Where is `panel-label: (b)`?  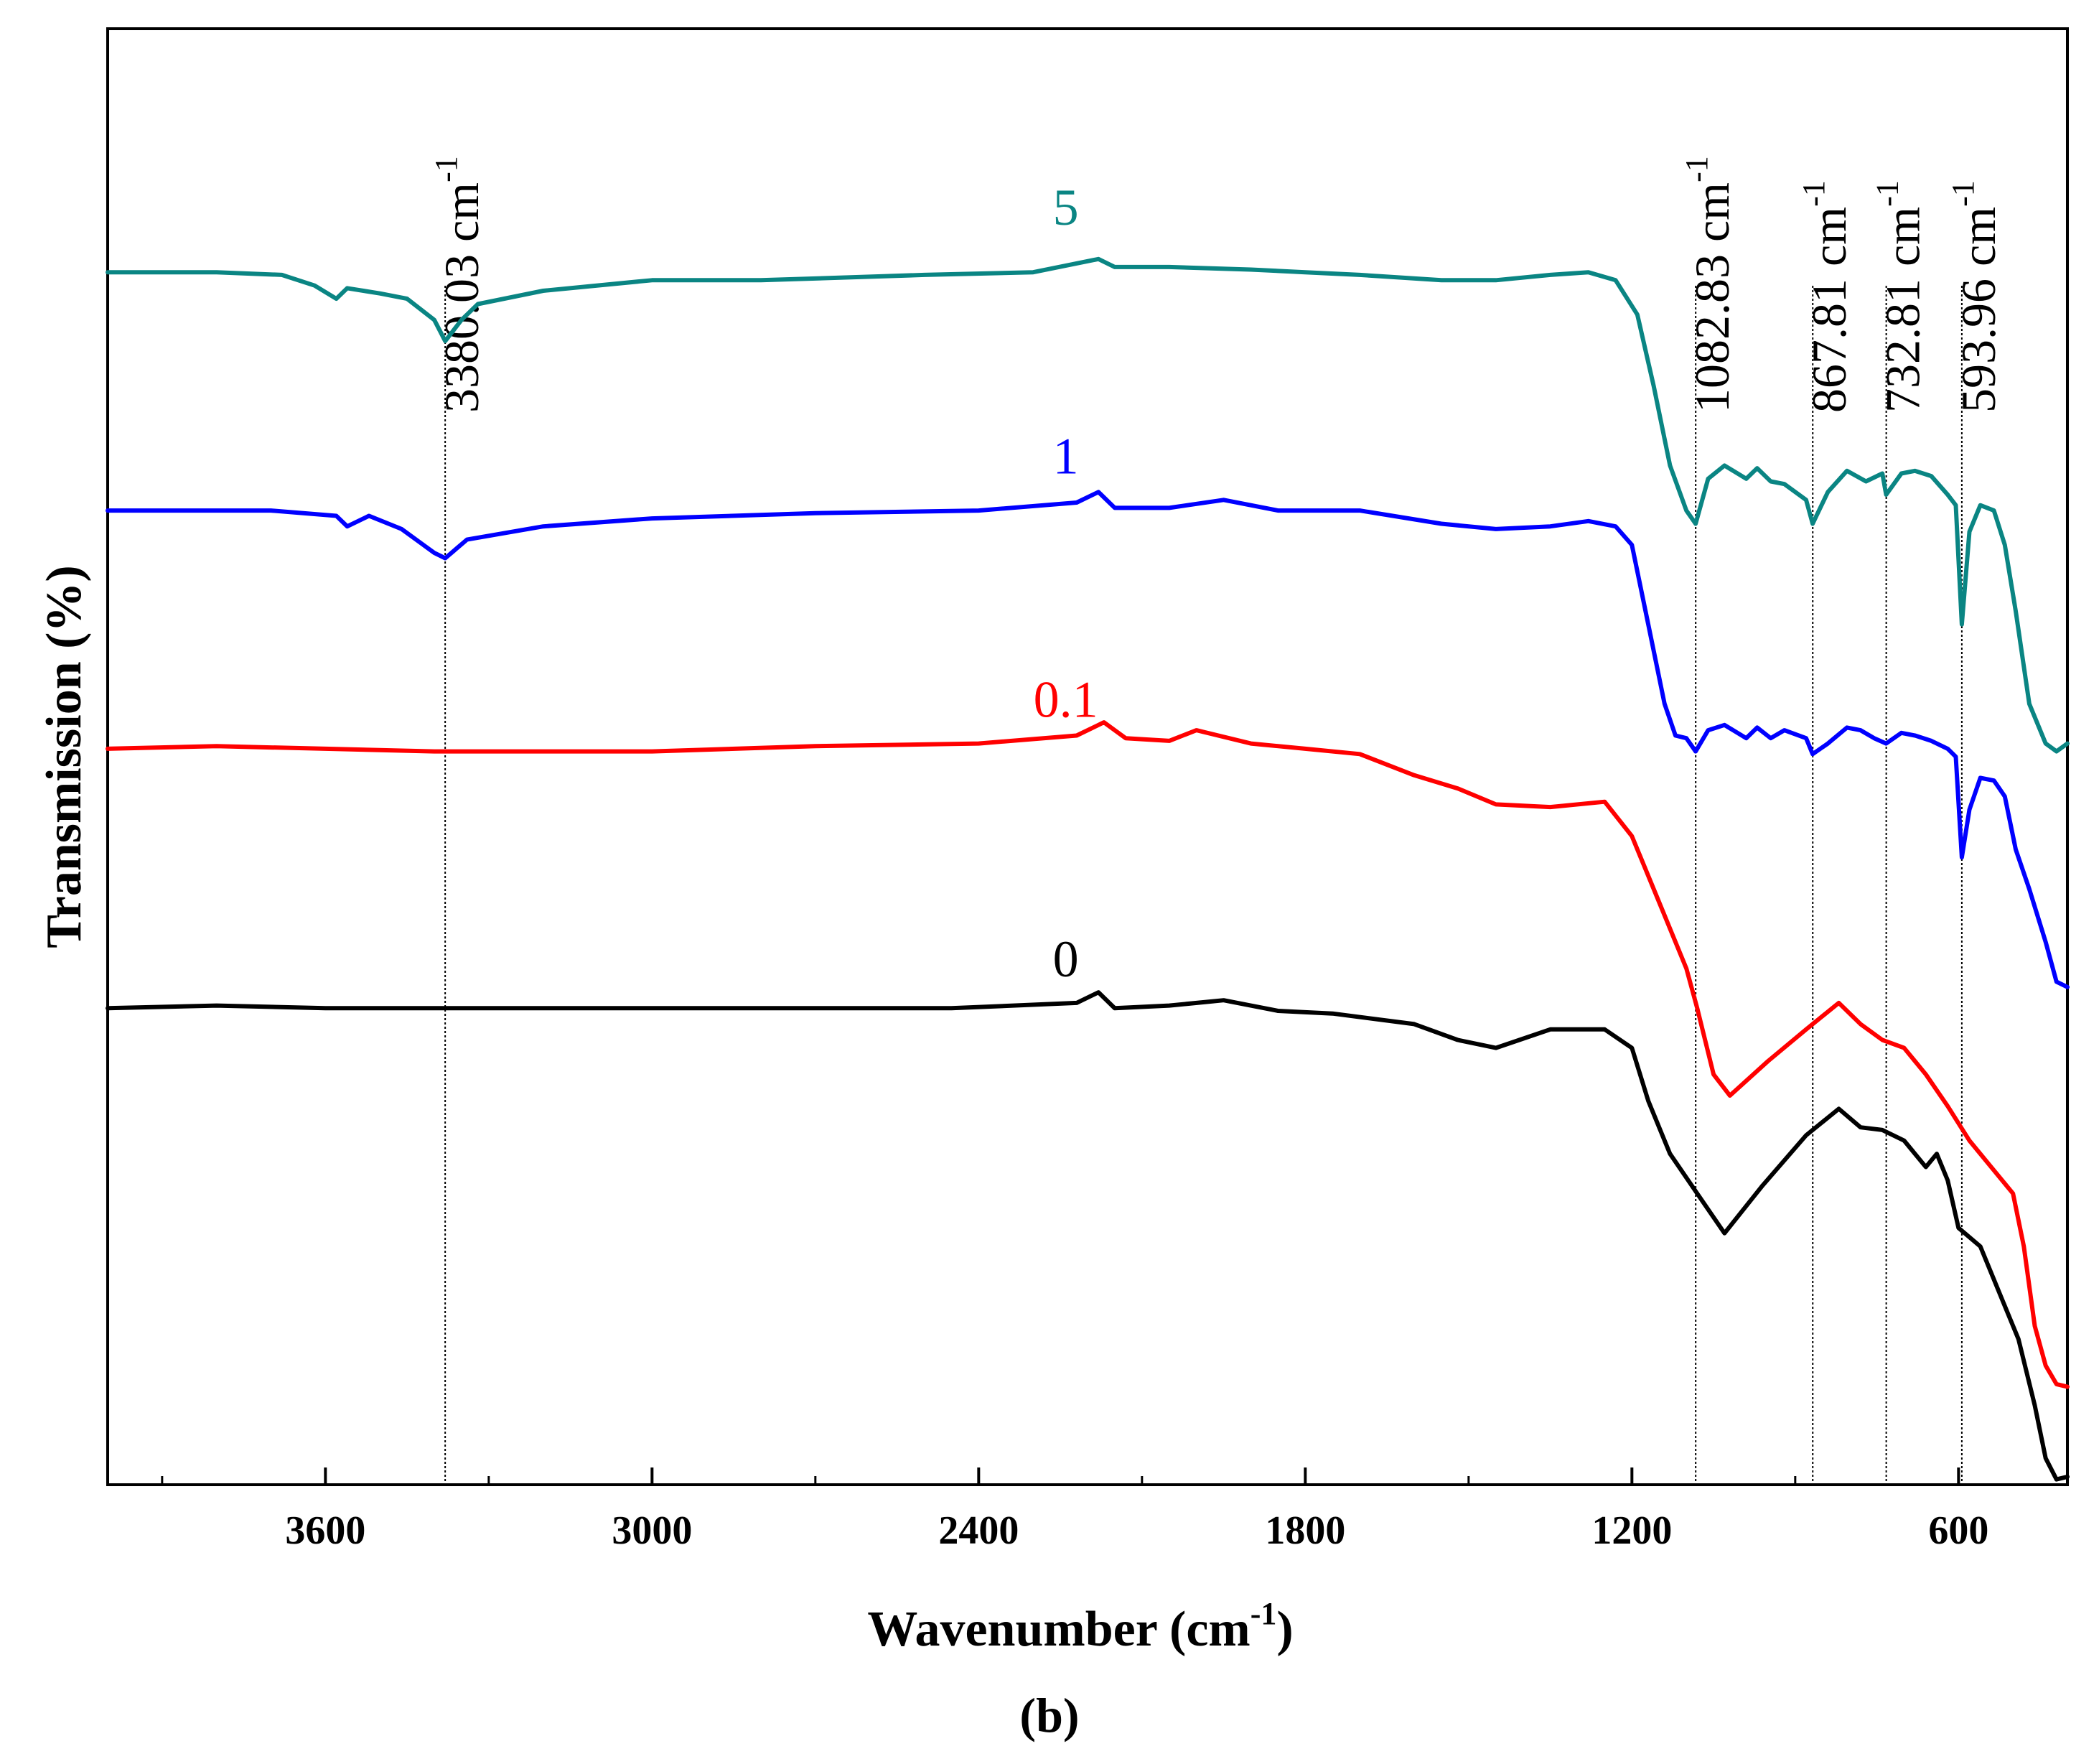 panel-label: (b) is located at coordinates (1049, 1715).